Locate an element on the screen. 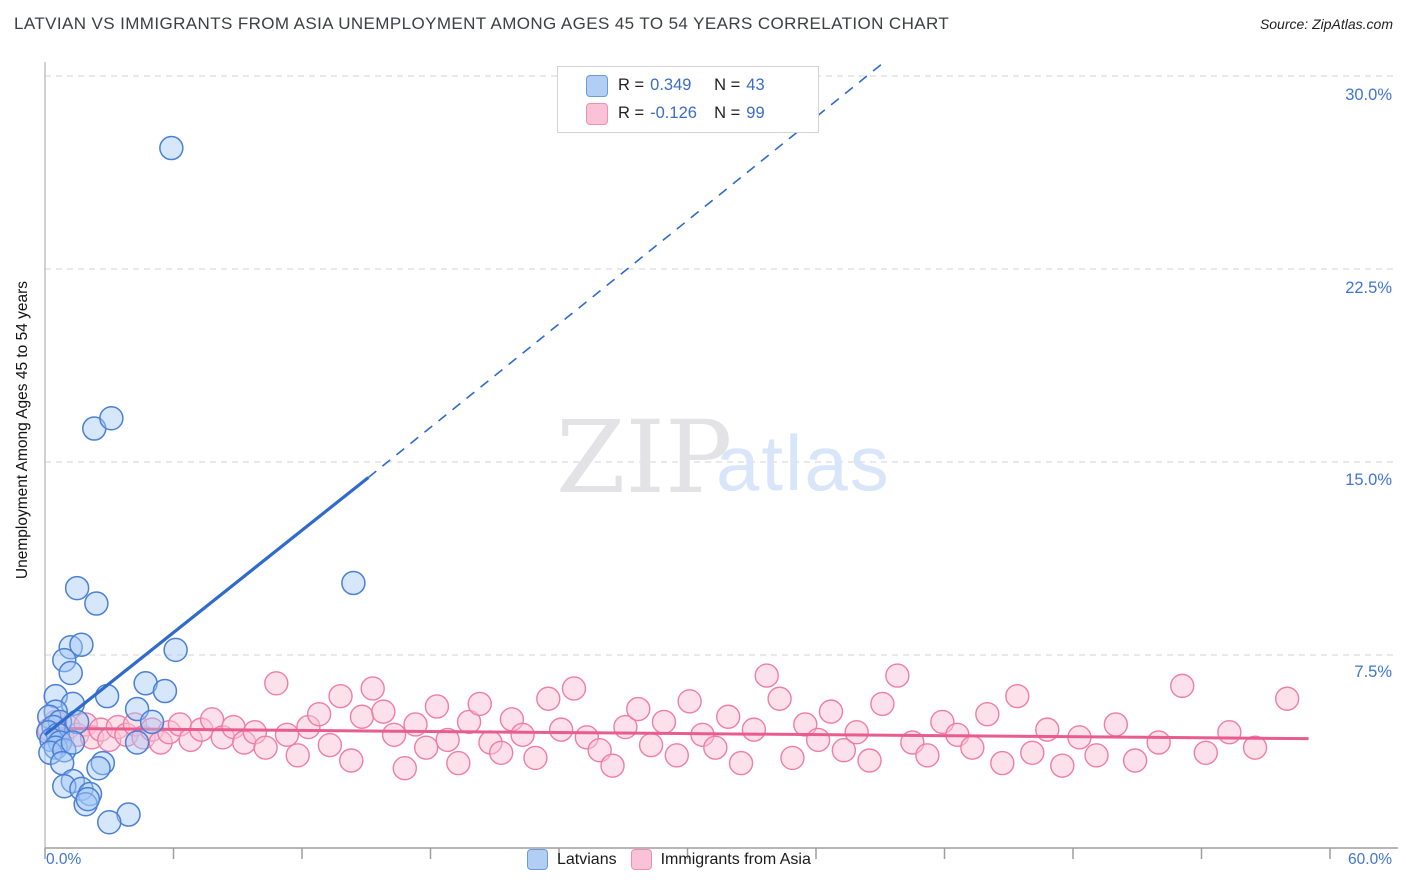  asia-trendline is located at coordinates (676, 733).